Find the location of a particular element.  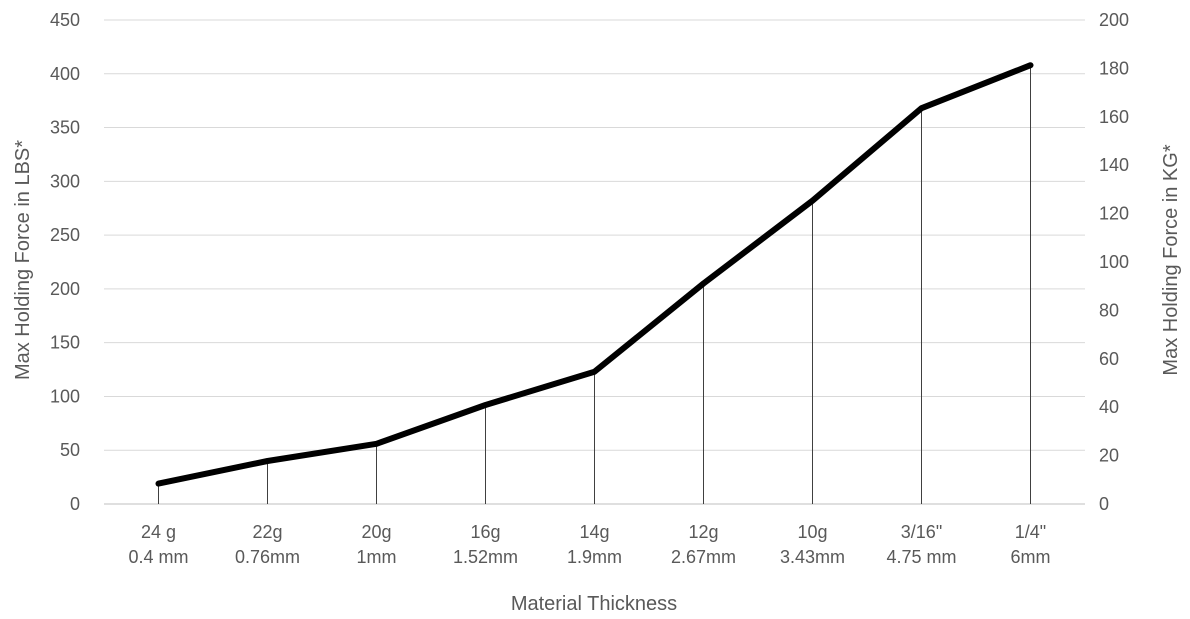

y-tick-label: 350 is located at coordinates (65, 128).